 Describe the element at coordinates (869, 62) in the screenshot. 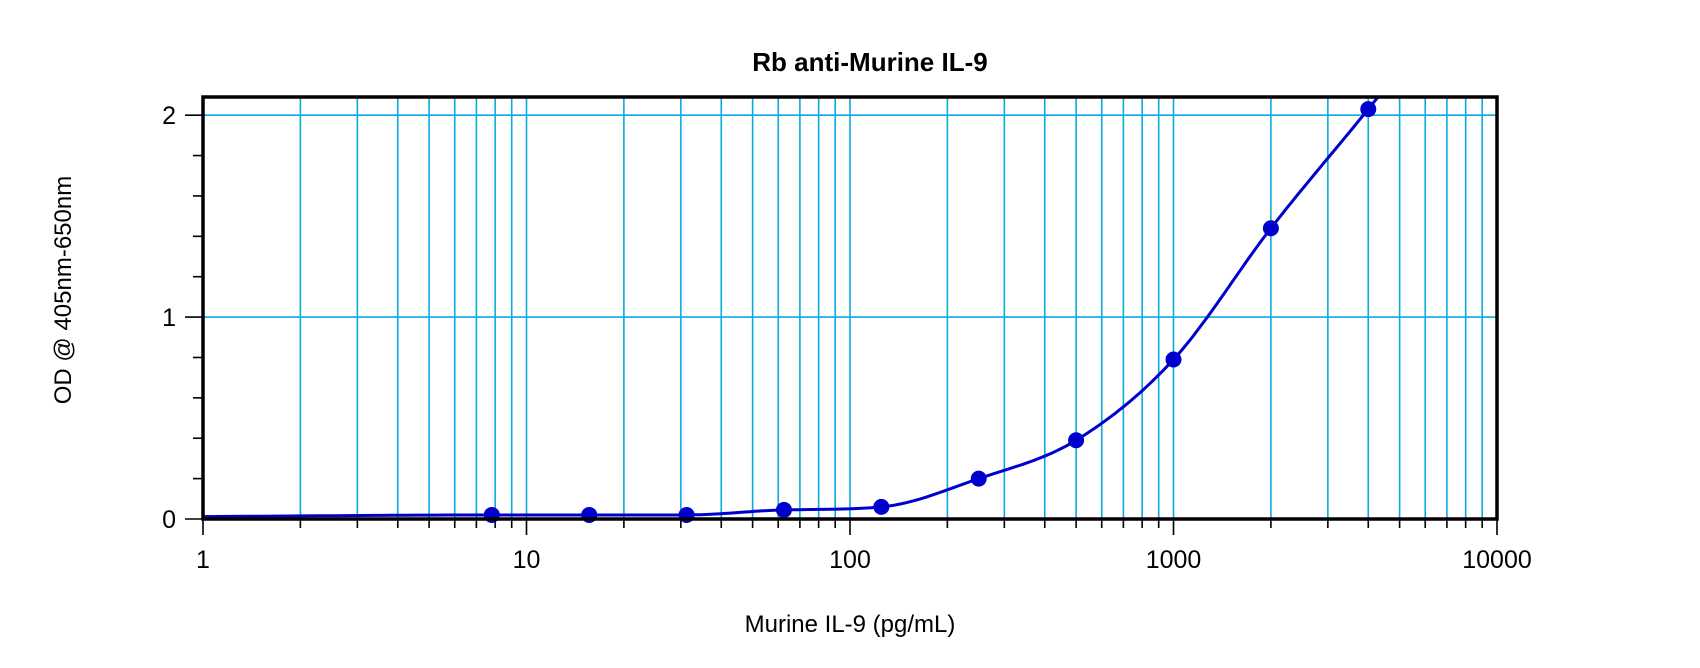

I see `chart-title: Rb anti-Murine IL-9` at that location.